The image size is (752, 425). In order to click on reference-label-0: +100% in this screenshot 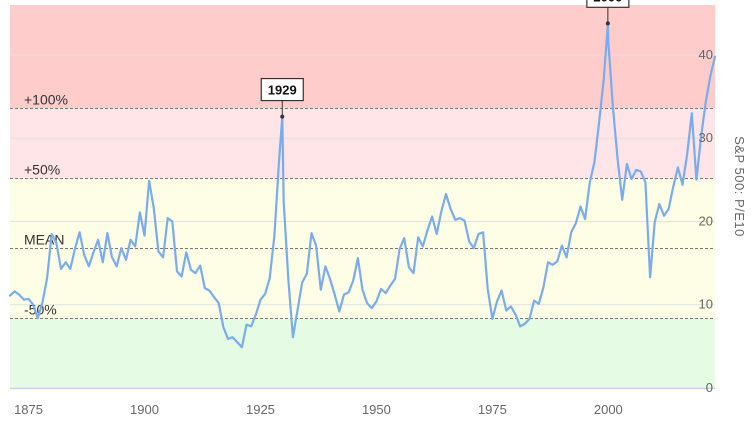, I will do `click(46, 100)`.